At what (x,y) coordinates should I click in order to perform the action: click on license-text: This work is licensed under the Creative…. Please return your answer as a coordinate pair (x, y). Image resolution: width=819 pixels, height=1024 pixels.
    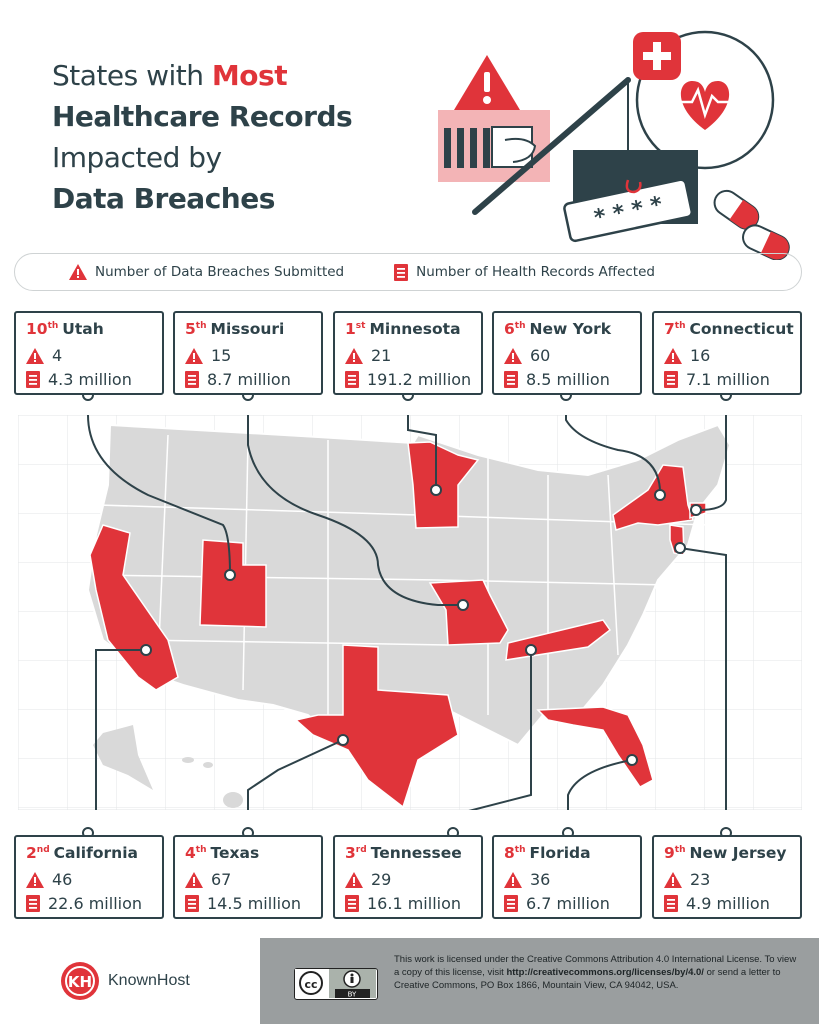
    Looking at the image, I should click on (599, 972).